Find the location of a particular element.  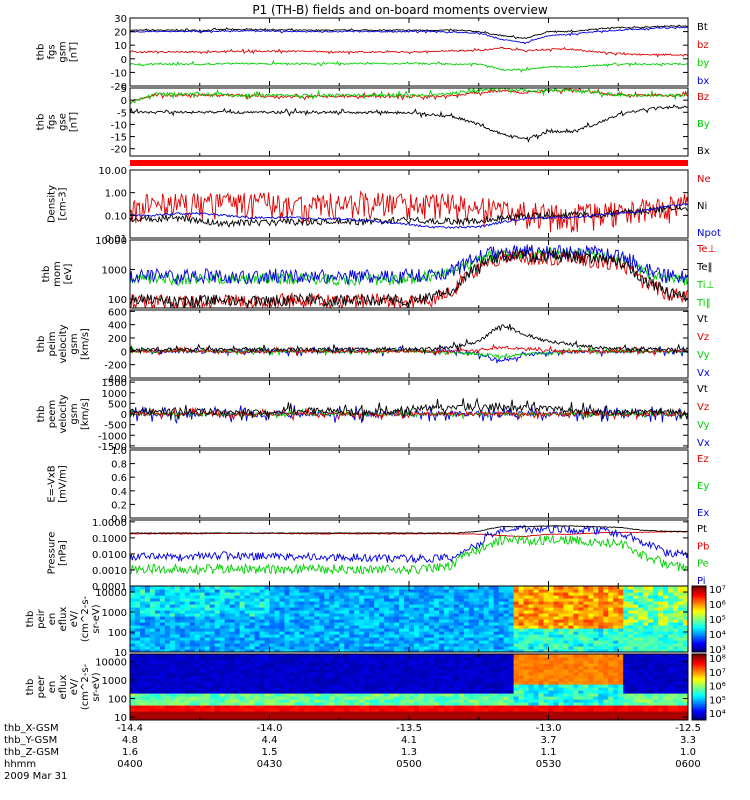

series-line-Ti⊥ is located at coordinates (409, 264).